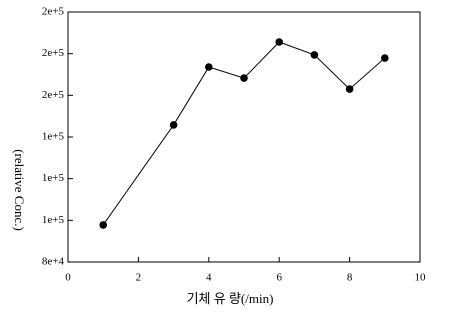 The image size is (451, 316). I want to click on x-axis-title: 기체 유 량(/min), so click(230, 298).